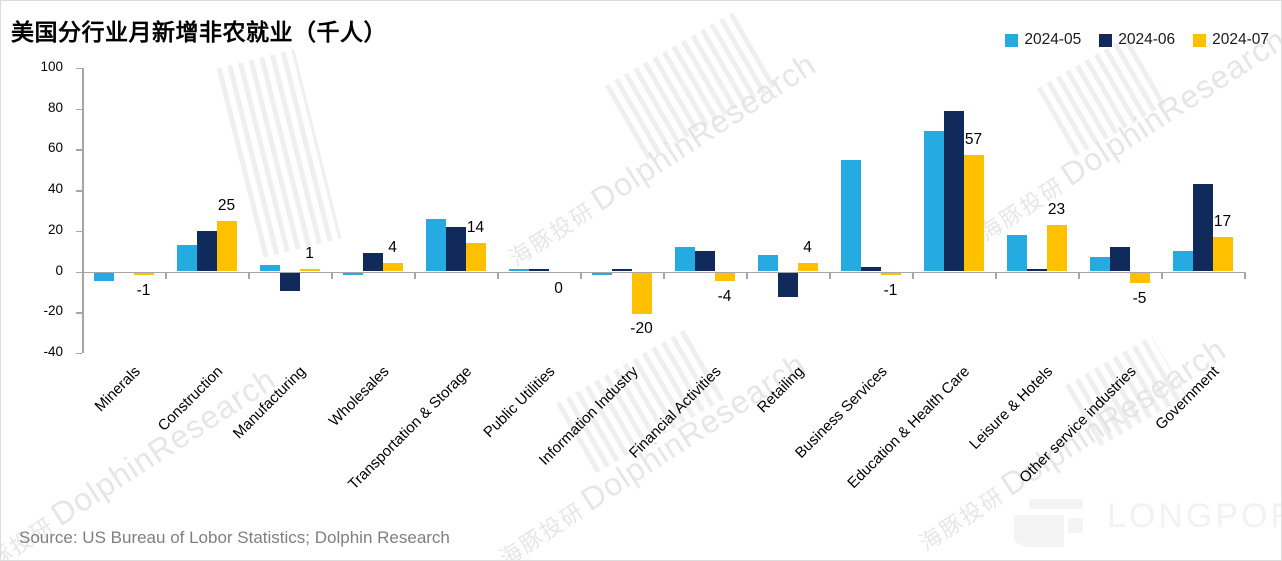  Describe the element at coordinates (226, 205) in the screenshot. I see `data-label: 25` at that location.